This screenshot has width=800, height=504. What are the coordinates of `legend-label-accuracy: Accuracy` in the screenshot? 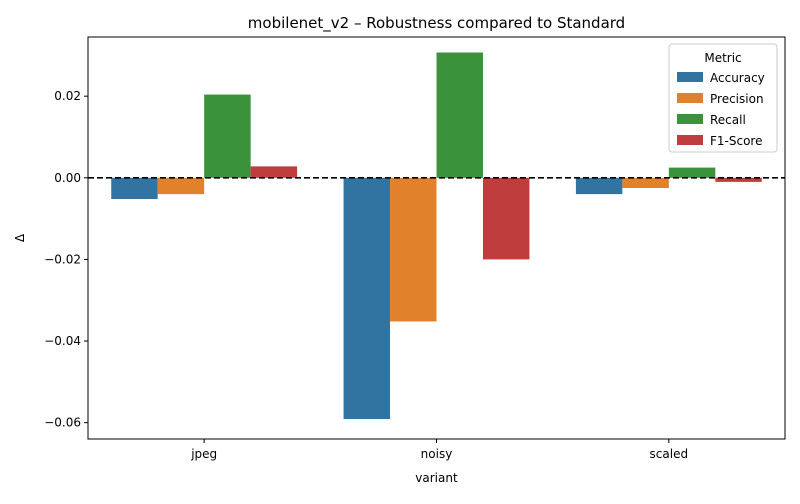 It's located at (737, 78).